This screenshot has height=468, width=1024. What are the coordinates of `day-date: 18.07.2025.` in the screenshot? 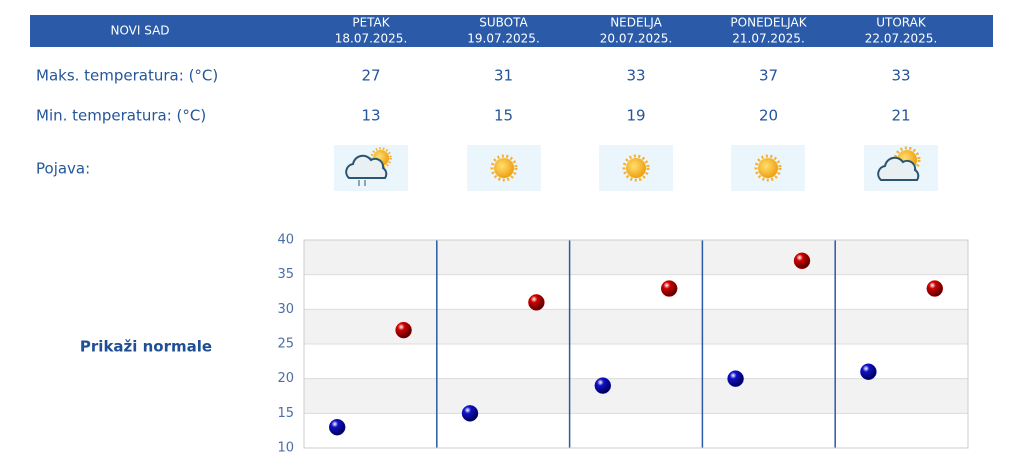 It's located at (371, 39).